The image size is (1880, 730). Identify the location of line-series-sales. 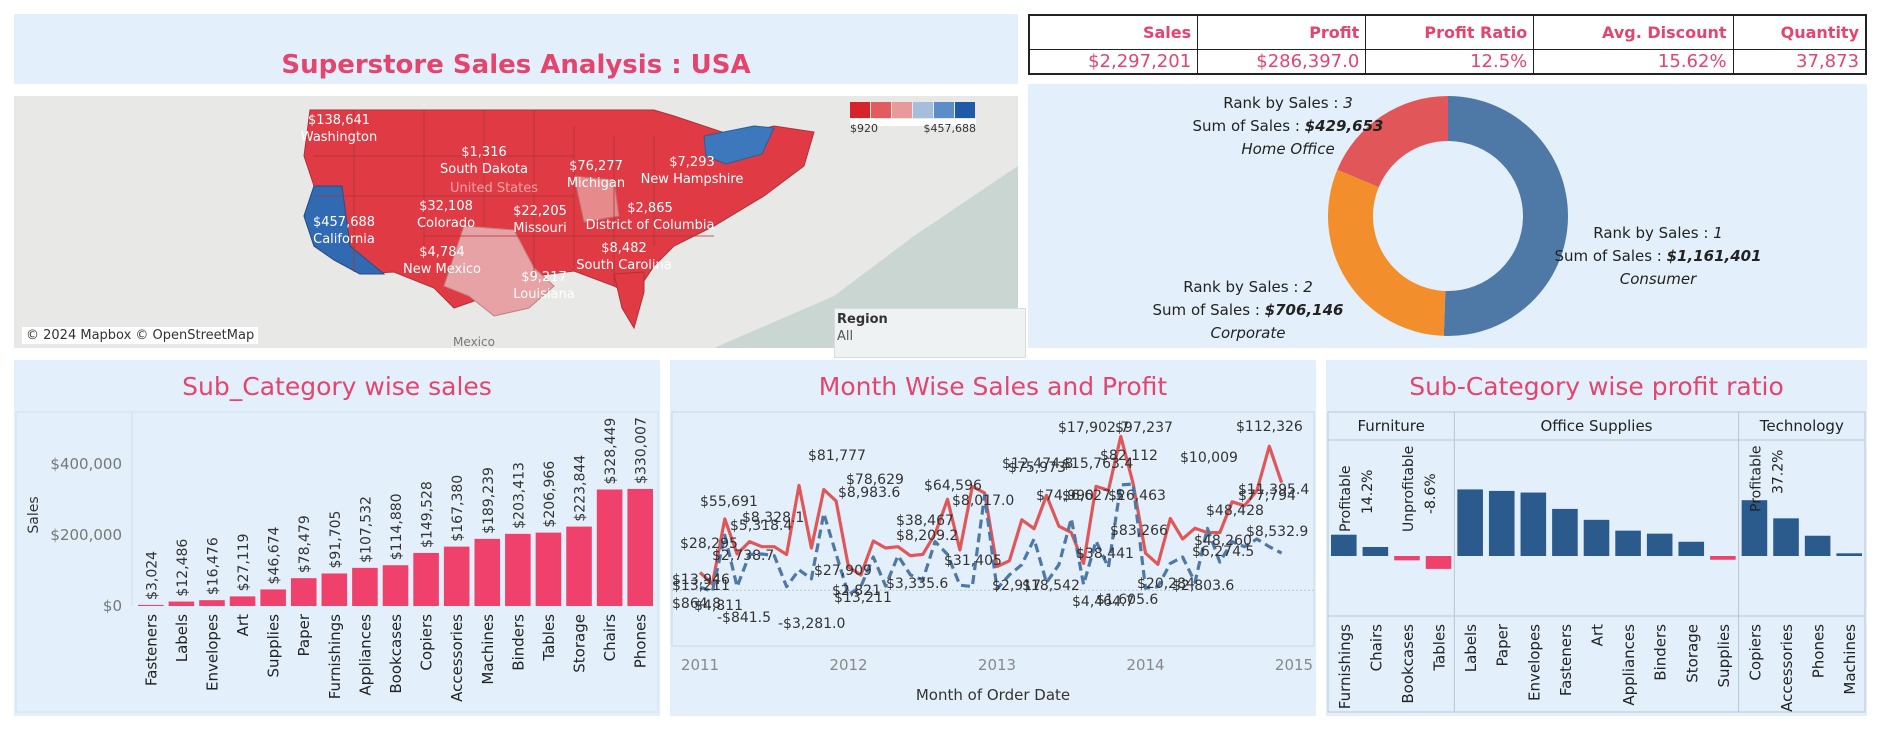
(991, 510).